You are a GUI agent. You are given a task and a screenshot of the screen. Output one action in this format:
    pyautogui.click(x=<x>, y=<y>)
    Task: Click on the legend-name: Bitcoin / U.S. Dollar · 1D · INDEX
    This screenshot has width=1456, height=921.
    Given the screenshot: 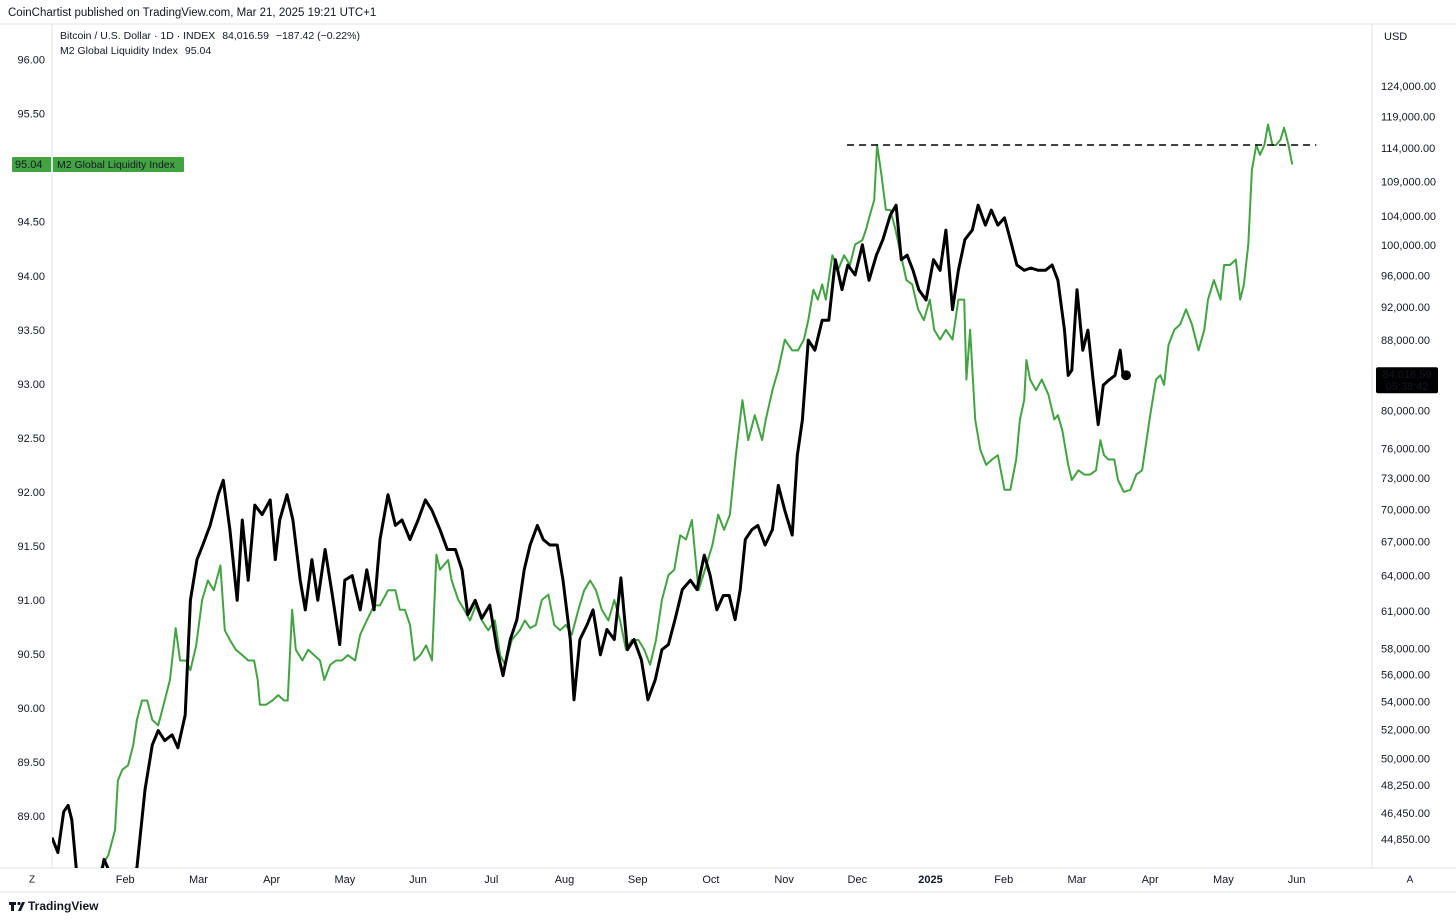 What is the action you would take?
    pyautogui.click(x=137, y=36)
    